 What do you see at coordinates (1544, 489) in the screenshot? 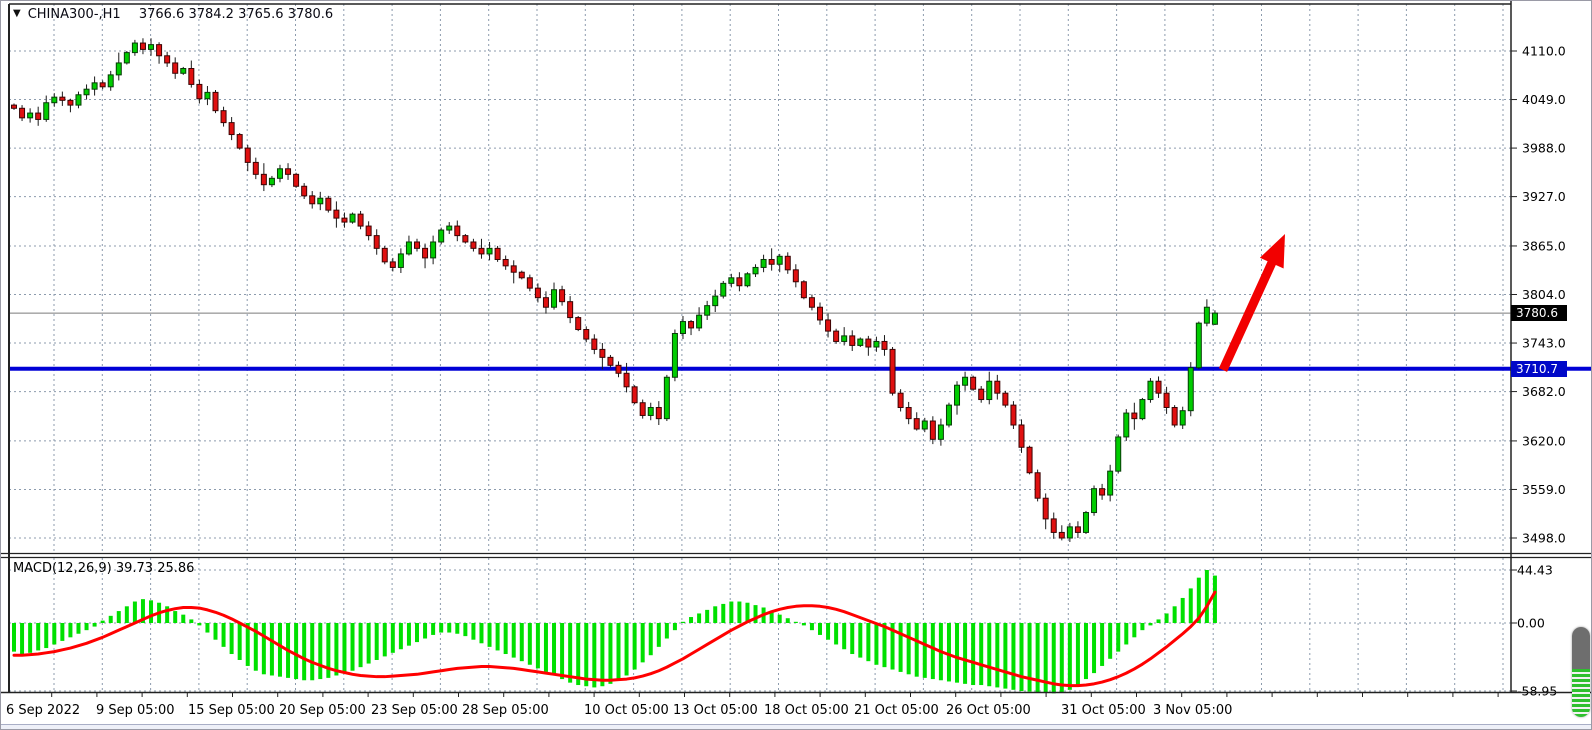
I see `price-axis-label: 3559.0` at bounding box center [1544, 489].